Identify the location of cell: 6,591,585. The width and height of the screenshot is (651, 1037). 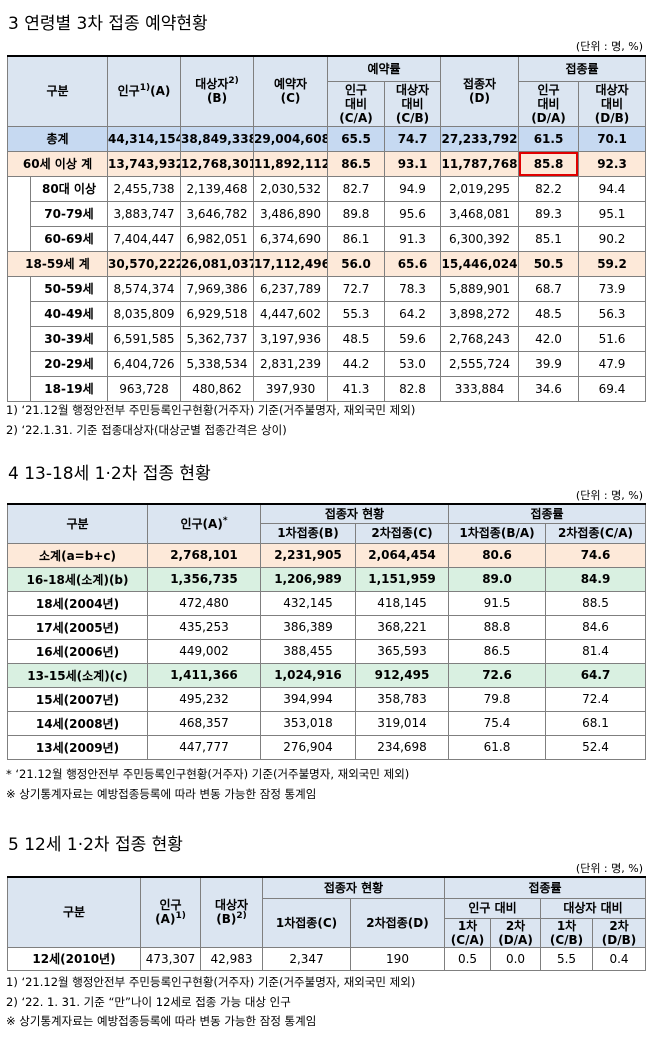
(144, 338).